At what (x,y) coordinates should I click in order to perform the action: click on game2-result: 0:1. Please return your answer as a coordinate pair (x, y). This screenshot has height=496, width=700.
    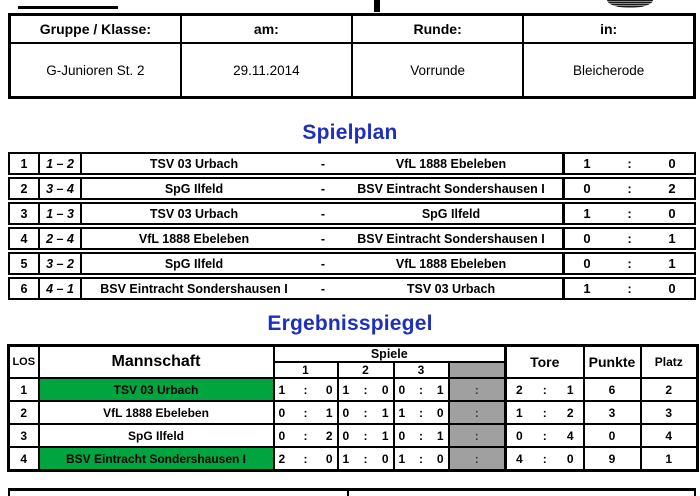
    Looking at the image, I should click on (365, 412).